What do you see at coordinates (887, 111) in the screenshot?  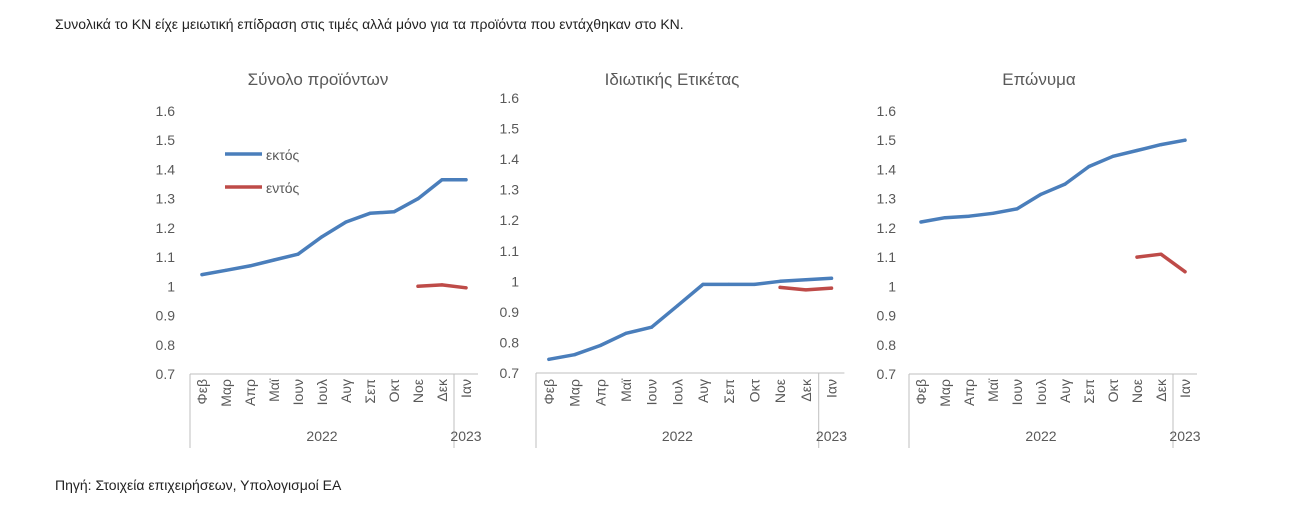 I see `y-tick-label: 1.6` at bounding box center [887, 111].